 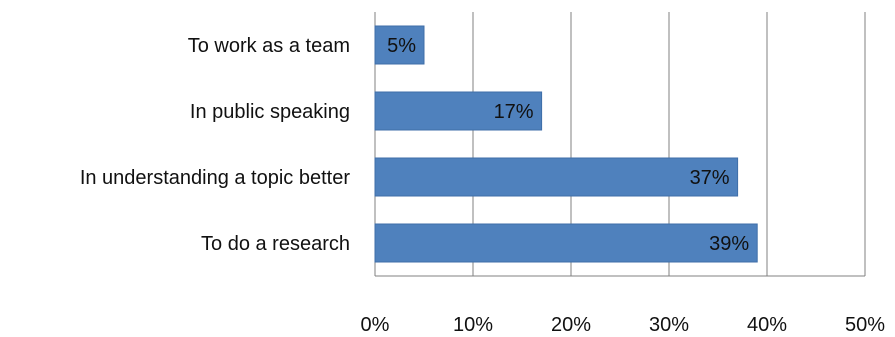 I want to click on x-tick-label: 20%, so click(x=571, y=325).